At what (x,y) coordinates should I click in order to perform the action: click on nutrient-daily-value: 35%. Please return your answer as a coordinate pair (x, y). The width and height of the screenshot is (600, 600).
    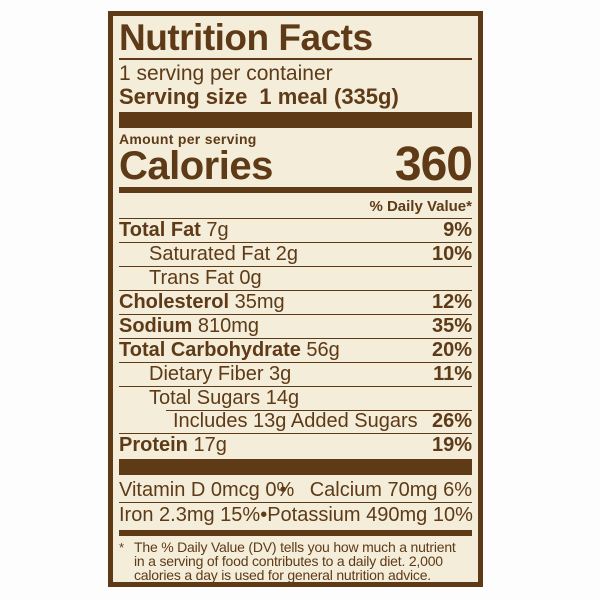
    Looking at the image, I should click on (451, 326).